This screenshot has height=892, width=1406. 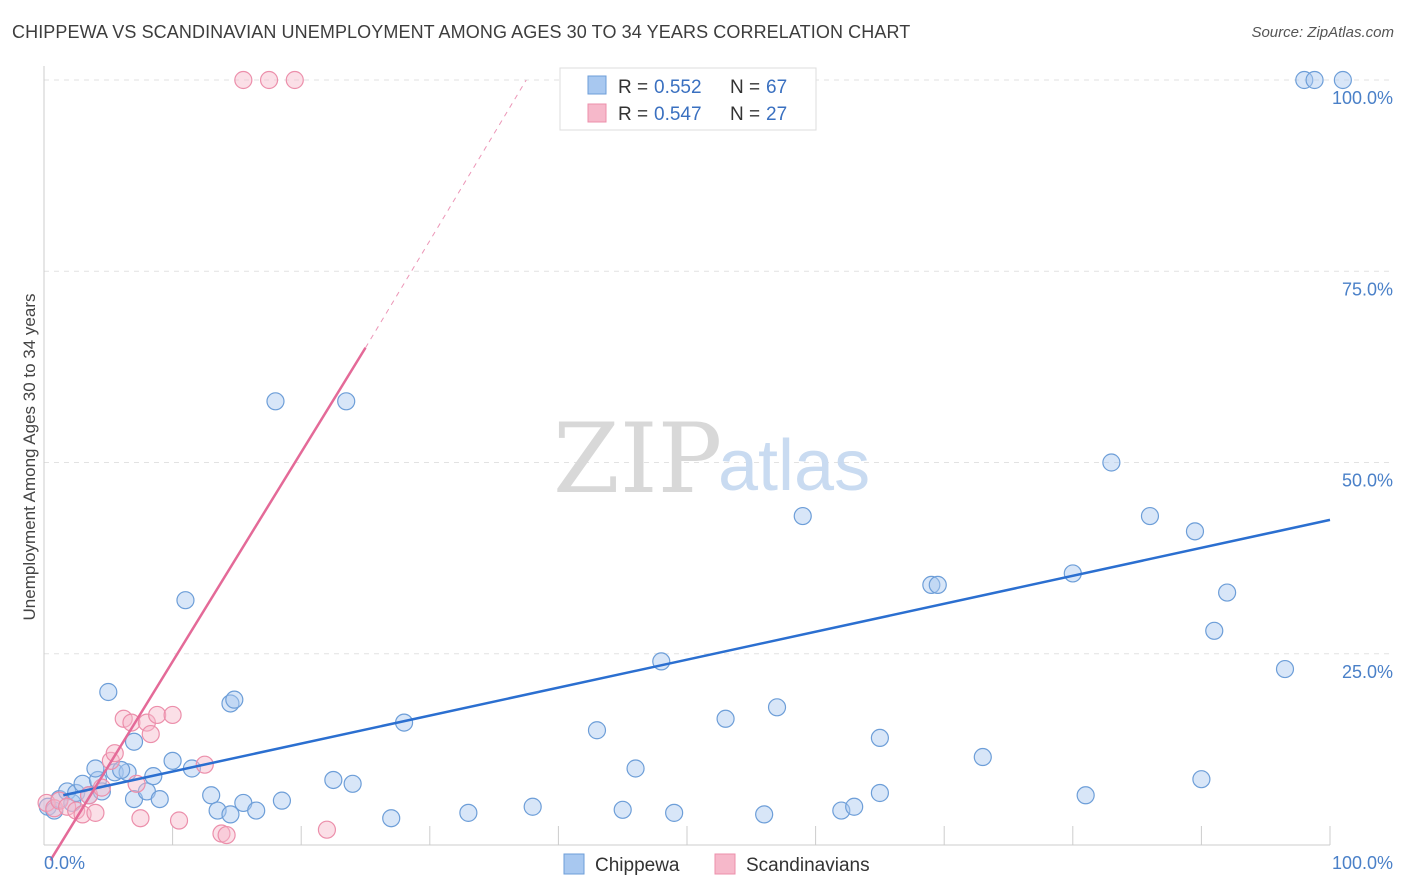 What do you see at coordinates (1367, 481) in the screenshot?
I see `y-tick-label-1: 50.0%` at bounding box center [1367, 481].